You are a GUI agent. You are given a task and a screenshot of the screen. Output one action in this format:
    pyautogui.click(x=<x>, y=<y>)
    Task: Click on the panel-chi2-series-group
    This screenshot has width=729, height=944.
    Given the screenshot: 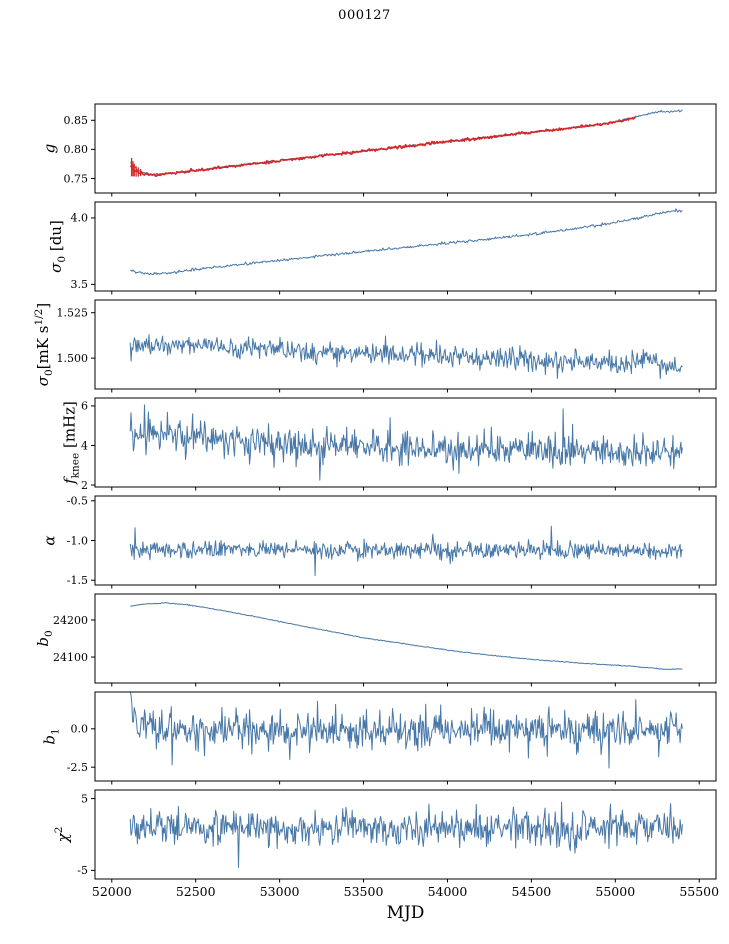 What is the action you would take?
    pyautogui.click(x=406, y=834)
    